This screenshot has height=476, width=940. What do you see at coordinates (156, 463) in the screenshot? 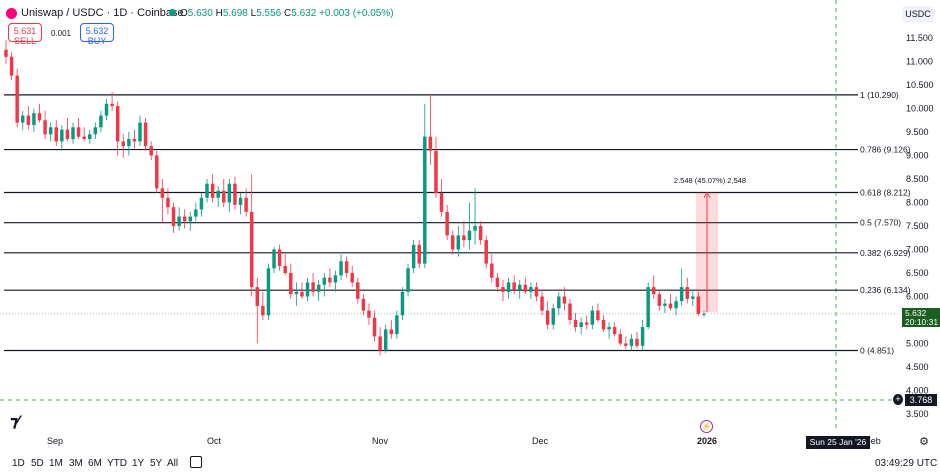
I see `timeframe-button: 5Y` at bounding box center [156, 463].